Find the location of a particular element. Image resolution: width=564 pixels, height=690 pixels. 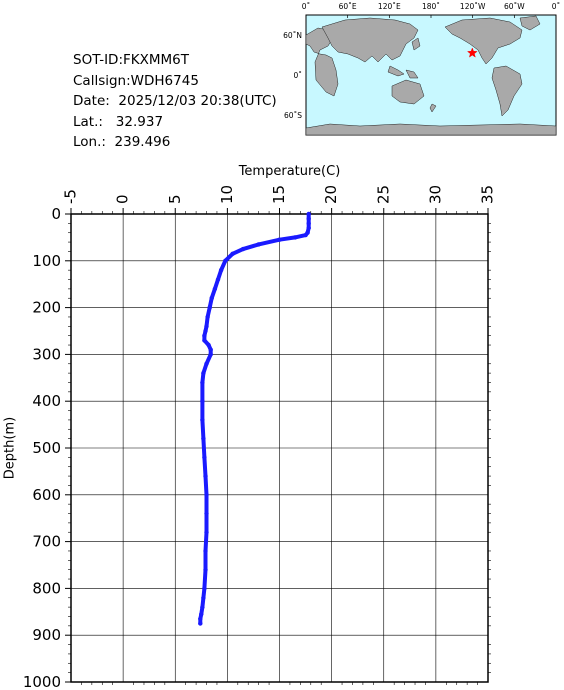

temperature-profile-series is located at coordinates (254, 418).